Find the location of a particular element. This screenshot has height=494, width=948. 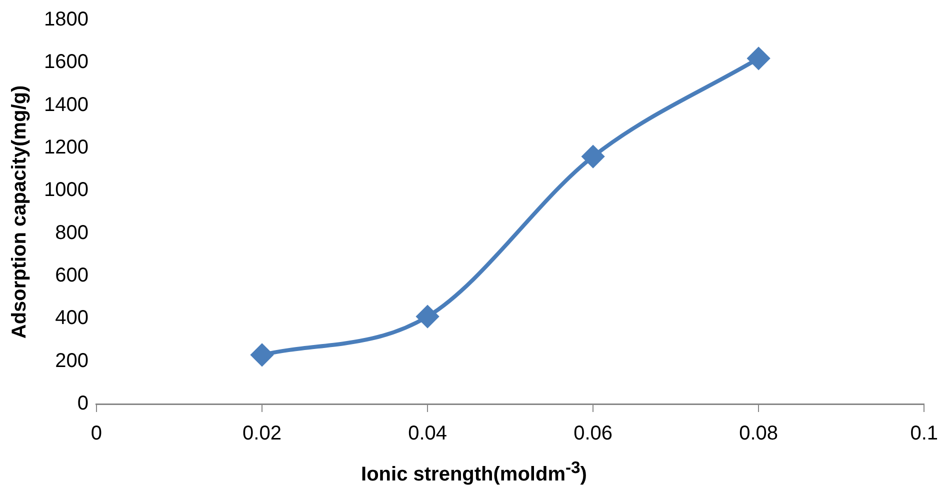

y-tick-label: 1400 is located at coordinates (66, 105).